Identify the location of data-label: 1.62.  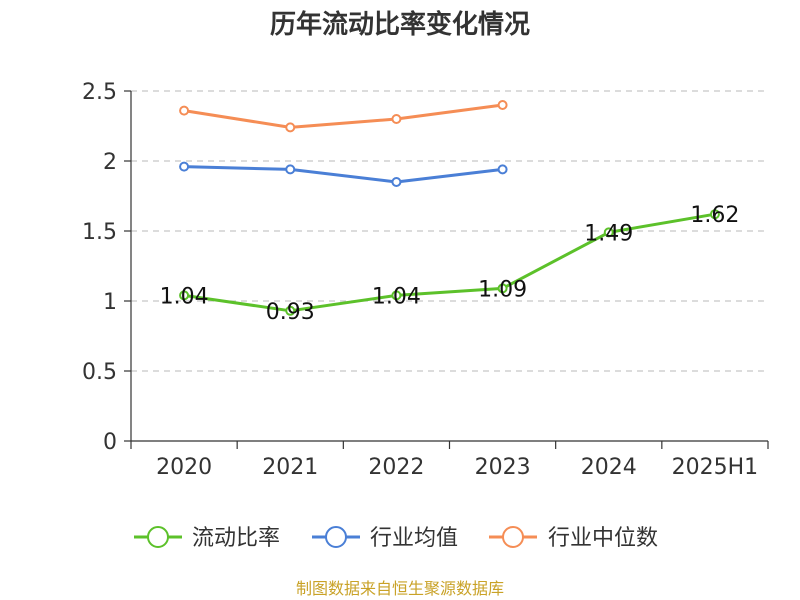
(714, 215).